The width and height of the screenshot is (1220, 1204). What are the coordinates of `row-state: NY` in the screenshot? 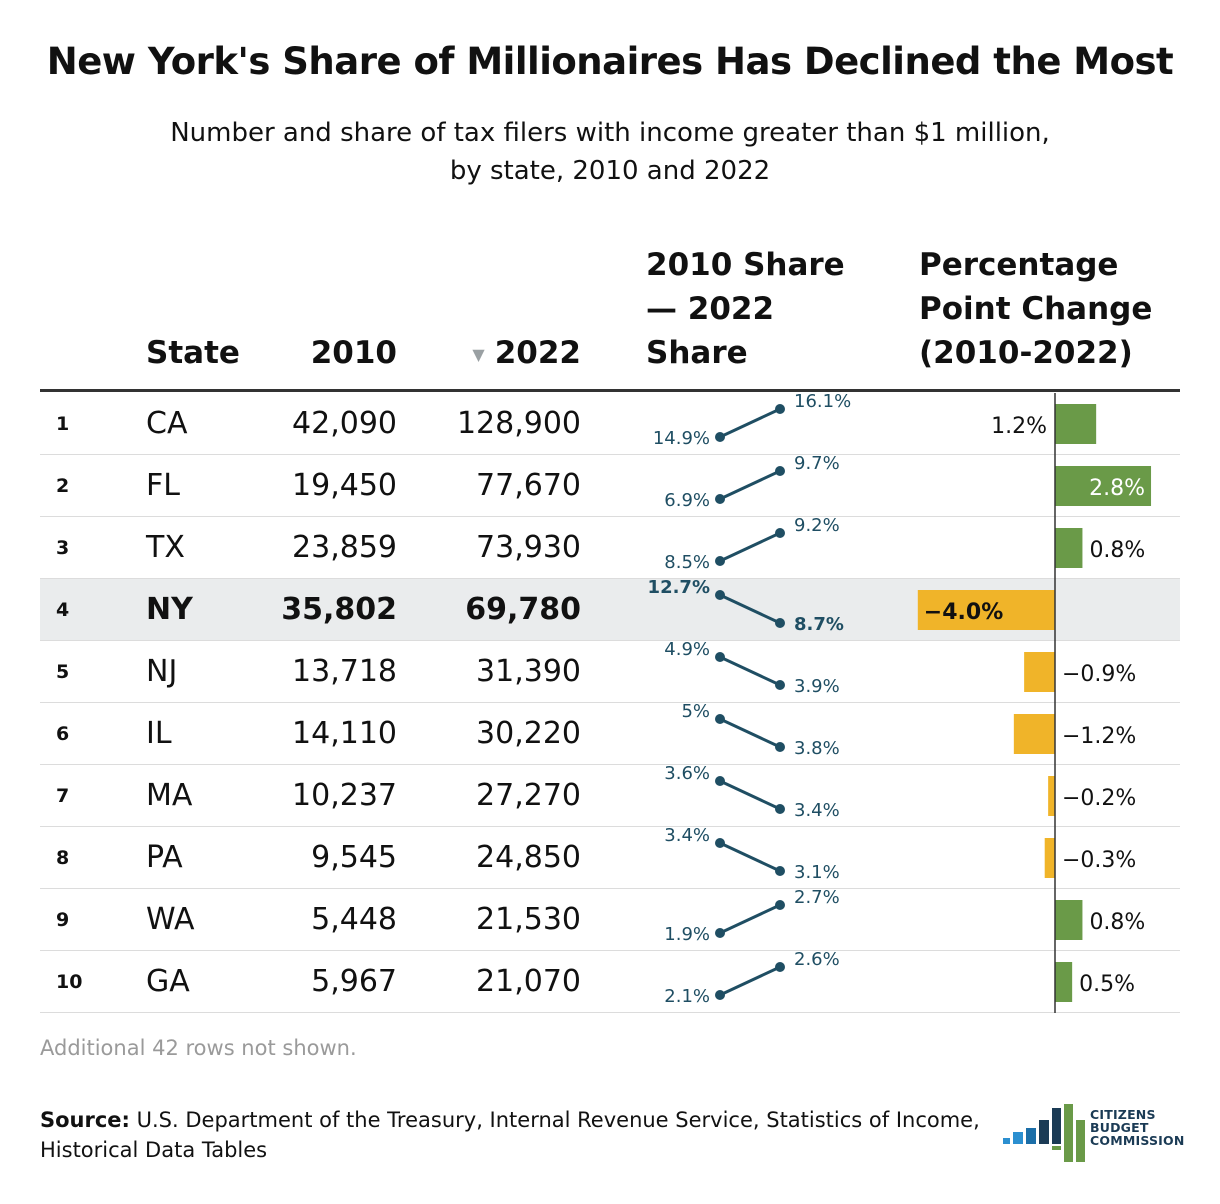 It's located at (169, 609).